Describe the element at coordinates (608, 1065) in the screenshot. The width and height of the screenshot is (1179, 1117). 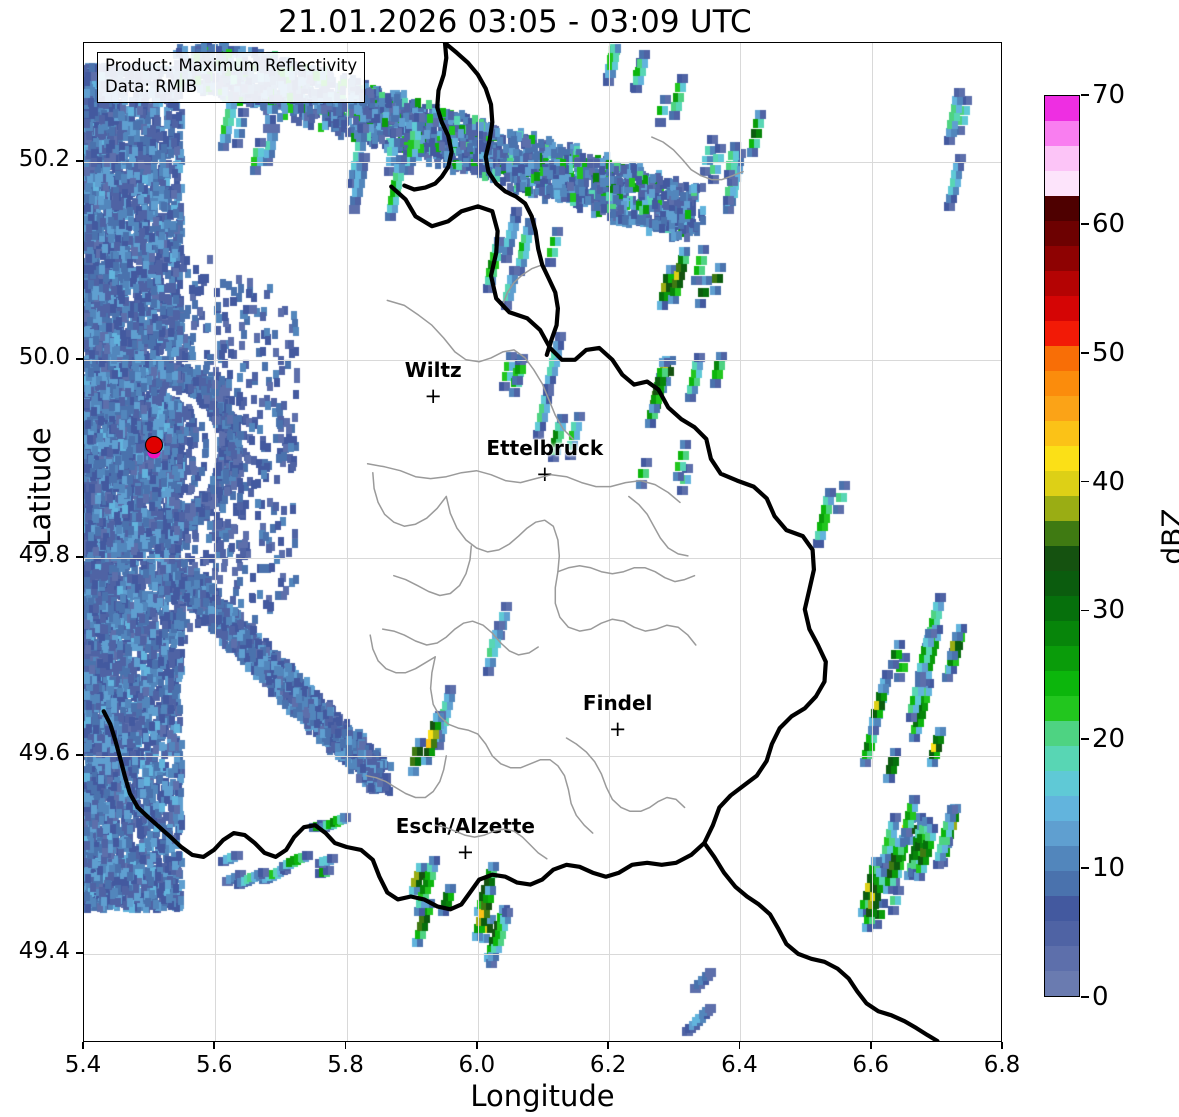
I see `x-tick-label: 6.2` at that location.